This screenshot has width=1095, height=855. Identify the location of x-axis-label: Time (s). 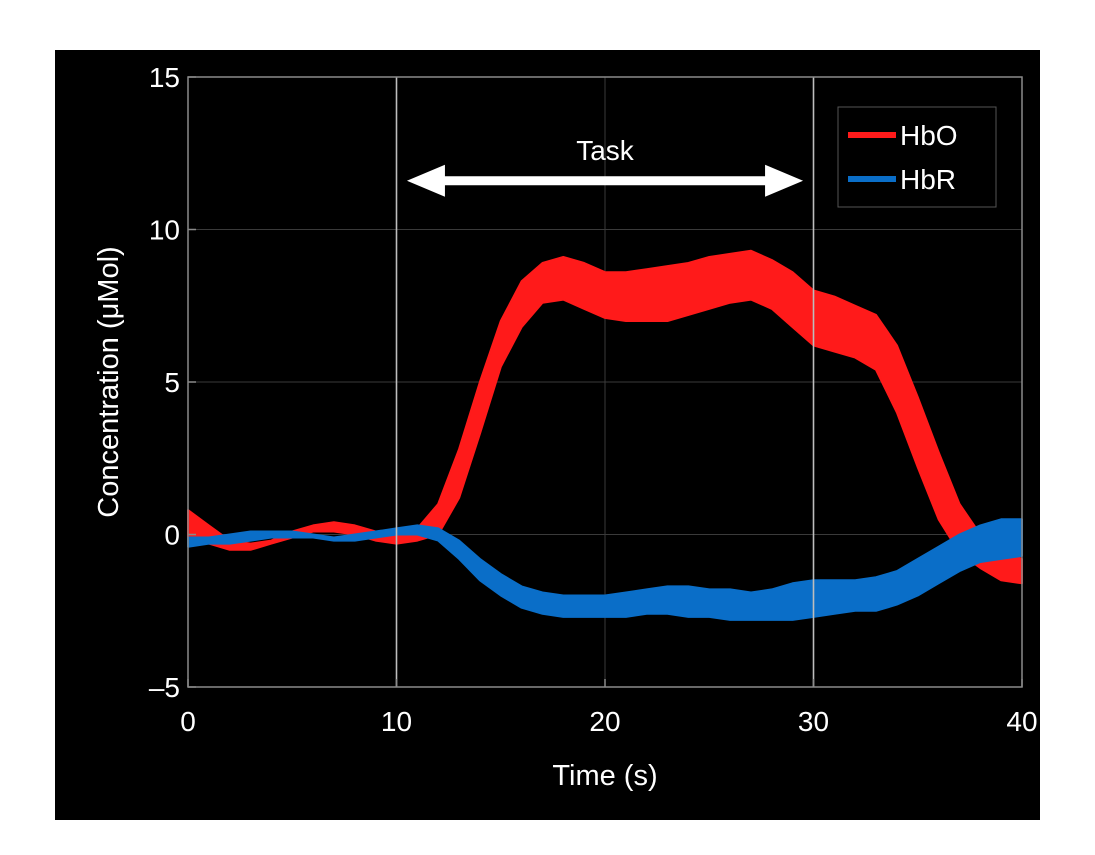
(604, 776).